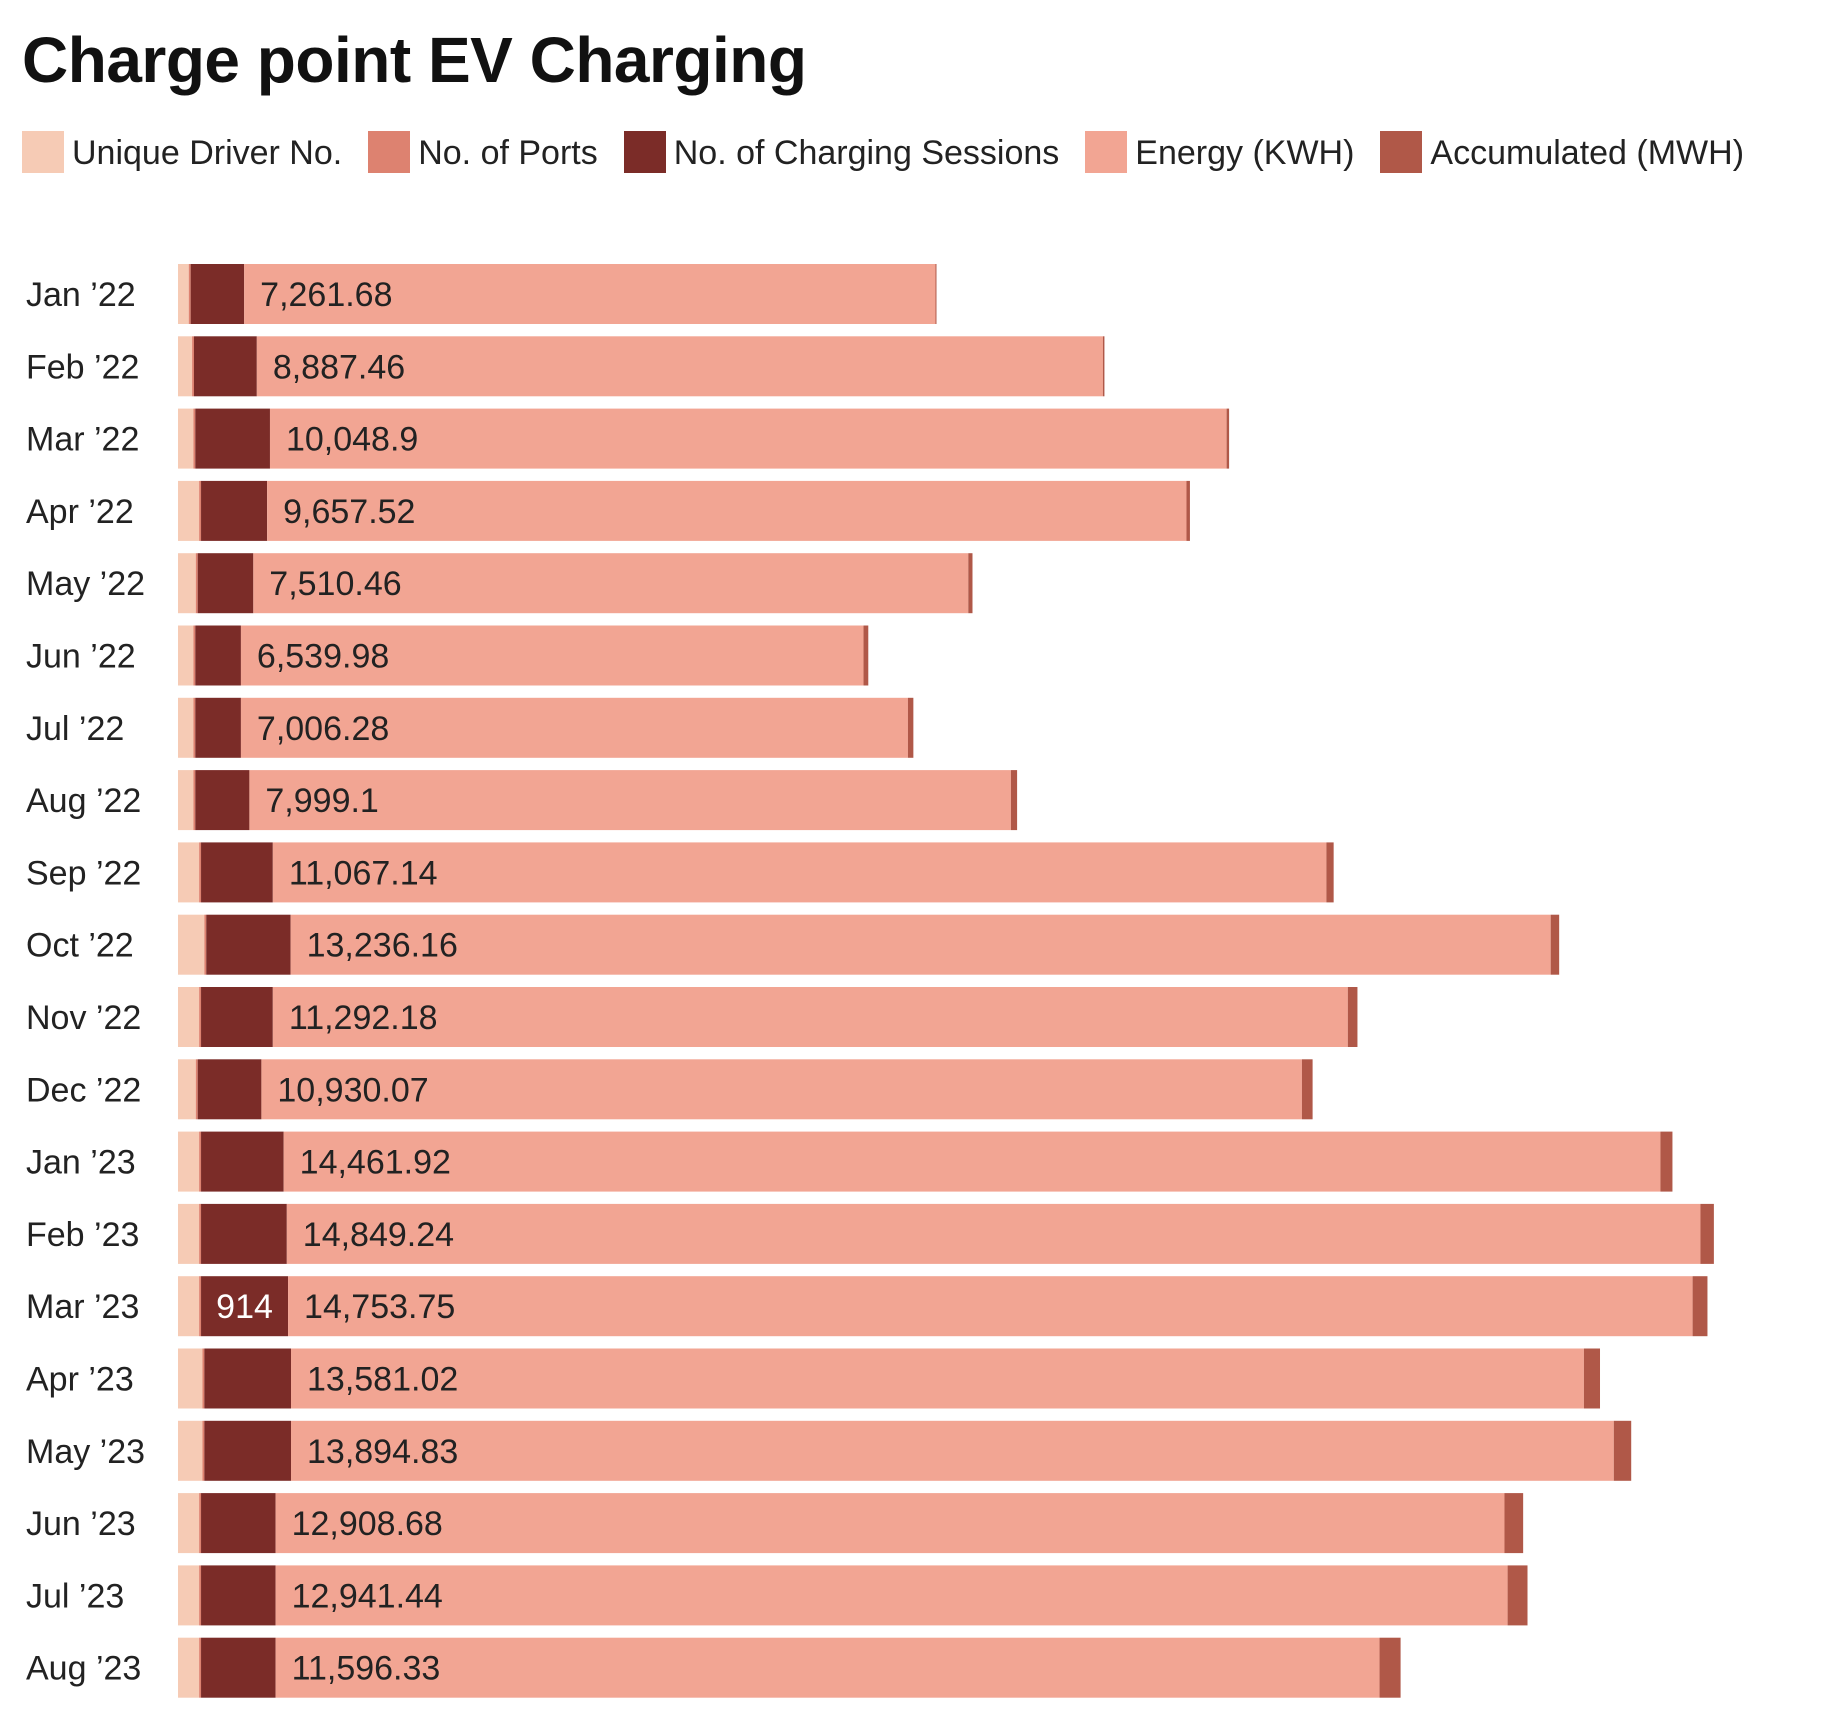  What do you see at coordinates (841, 153) in the screenshot?
I see `legend-item-no-of-charging-sessions: No. of Charging Sessions` at bounding box center [841, 153].